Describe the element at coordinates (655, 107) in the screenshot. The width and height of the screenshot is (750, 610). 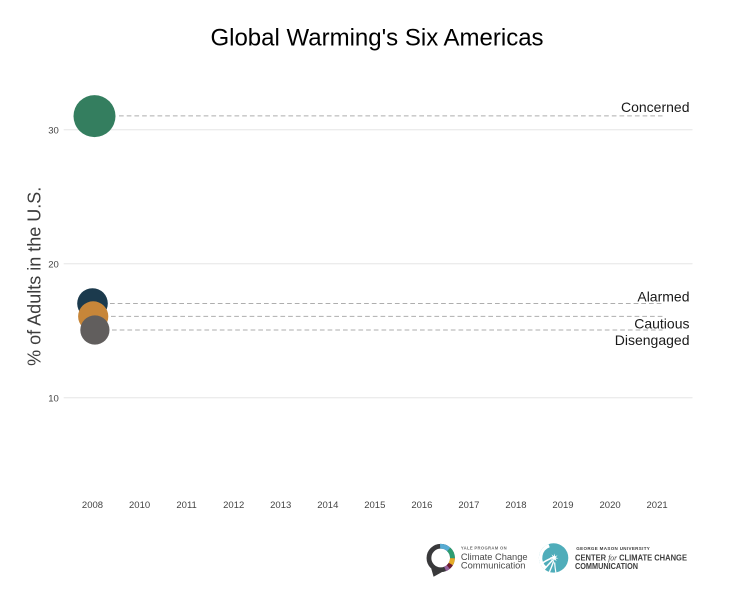
I see `svg-text: Concerned` at that location.